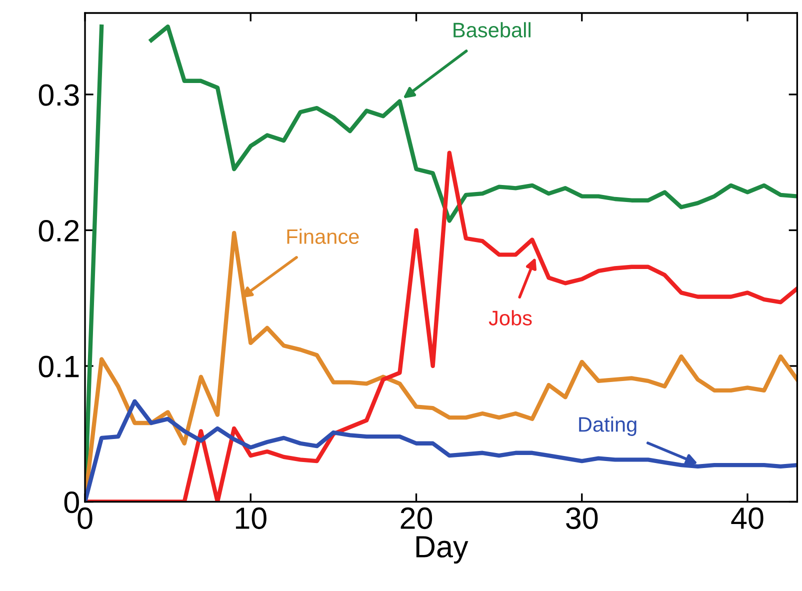 The height and width of the screenshot is (591, 802). What do you see at coordinates (71, 502) in the screenshot?
I see `y-tick-label: 0` at bounding box center [71, 502].